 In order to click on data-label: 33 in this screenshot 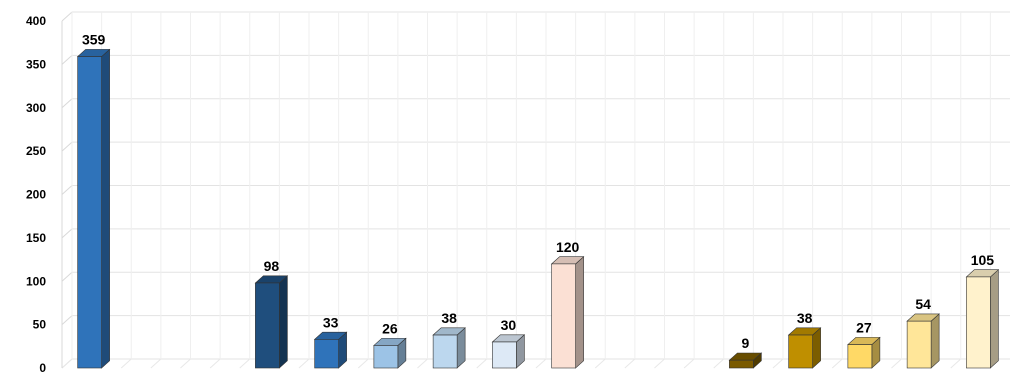, I will do `click(331, 322)`.